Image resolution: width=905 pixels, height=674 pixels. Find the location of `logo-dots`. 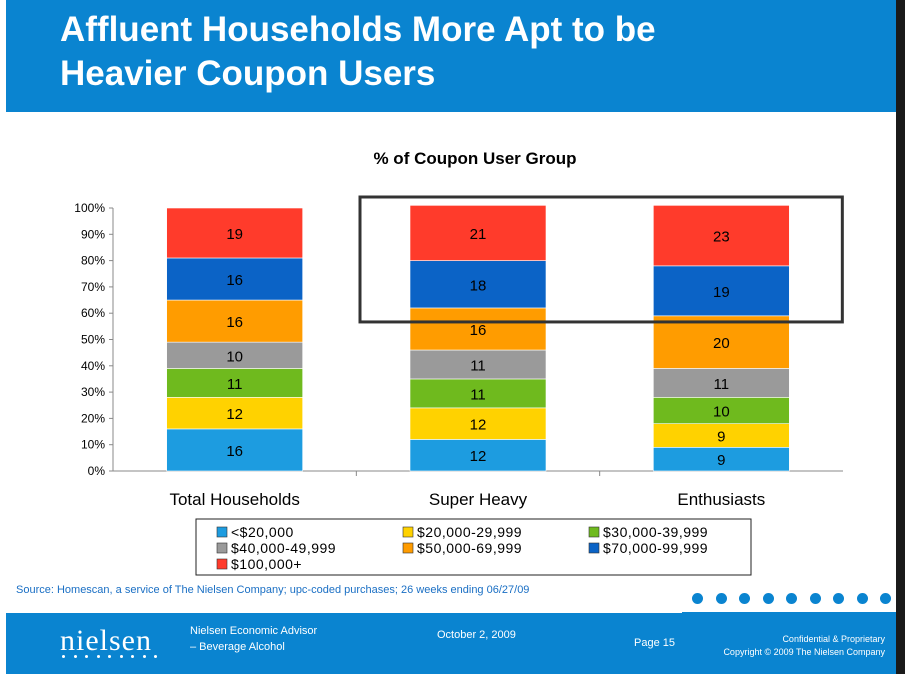

logo-dots is located at coordinates (112, 658).